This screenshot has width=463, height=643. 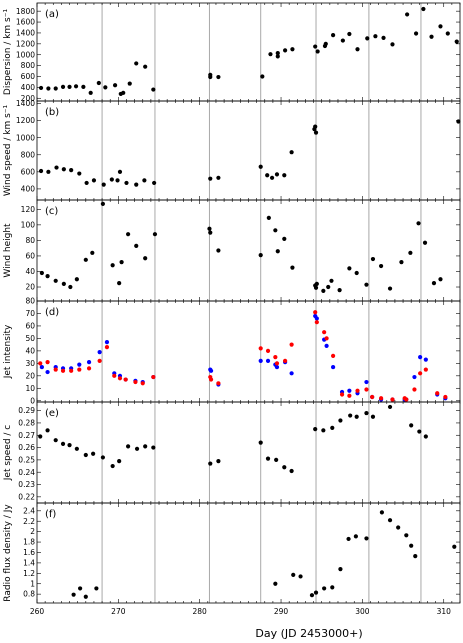 What do you see at coordinates (52, 413) in the screenshot?
I see `panel-label: (e)` at bounding box center [52, 413].